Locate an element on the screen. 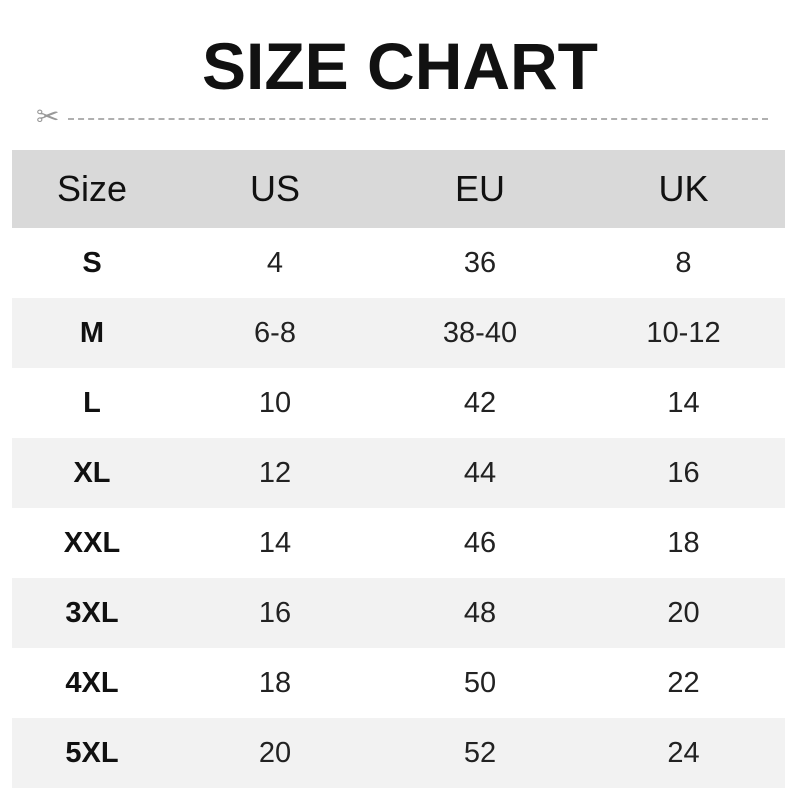  cell-size: 4XL is located at coordinates (92, 682).